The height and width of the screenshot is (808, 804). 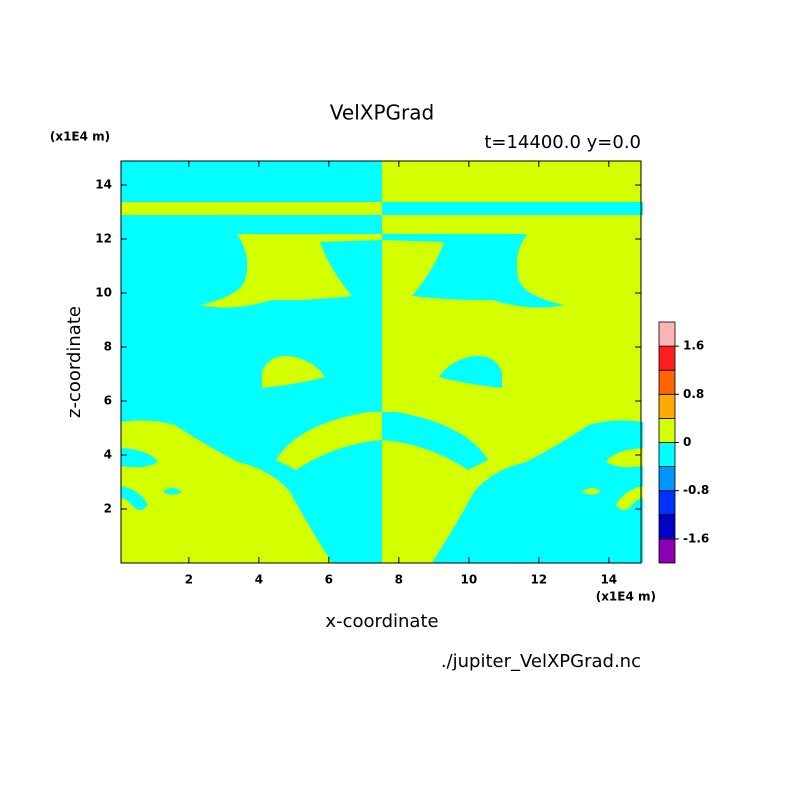 I want to click on x-tick-label: 2, so click(x=189, y=580).